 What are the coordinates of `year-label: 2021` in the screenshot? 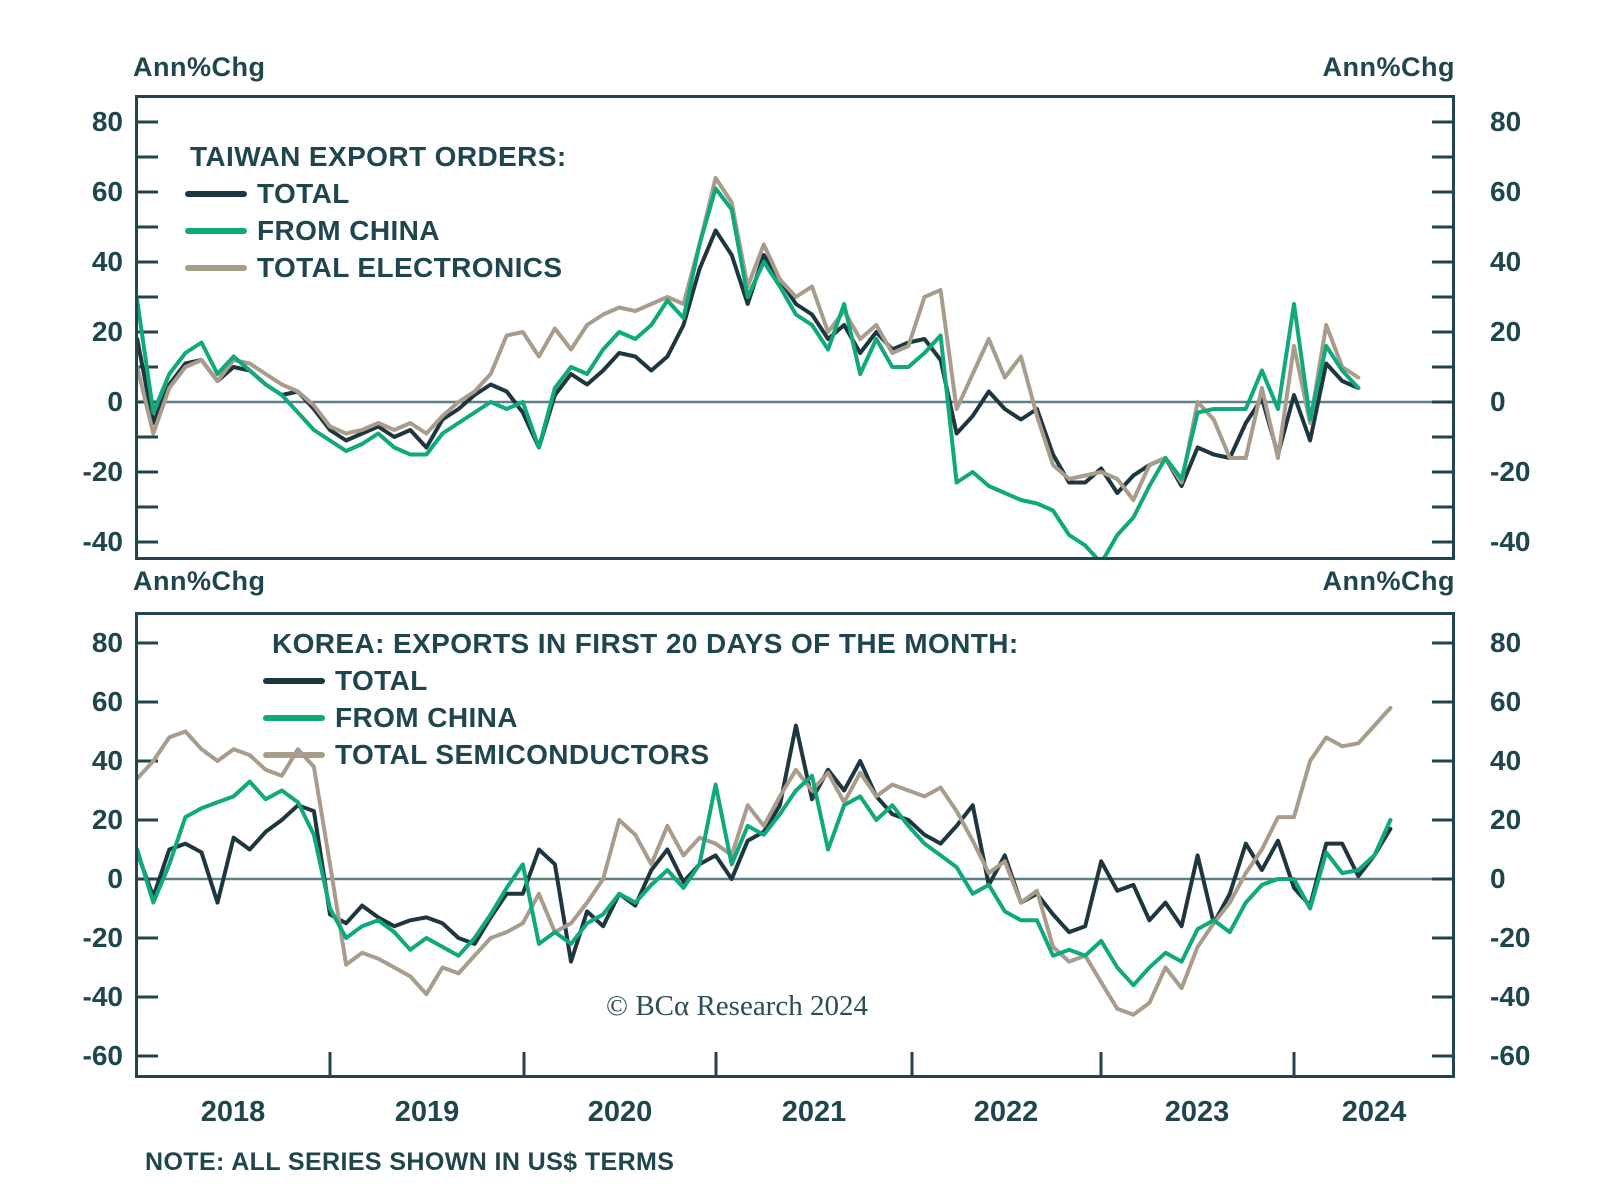 It's located at (814, 1112).